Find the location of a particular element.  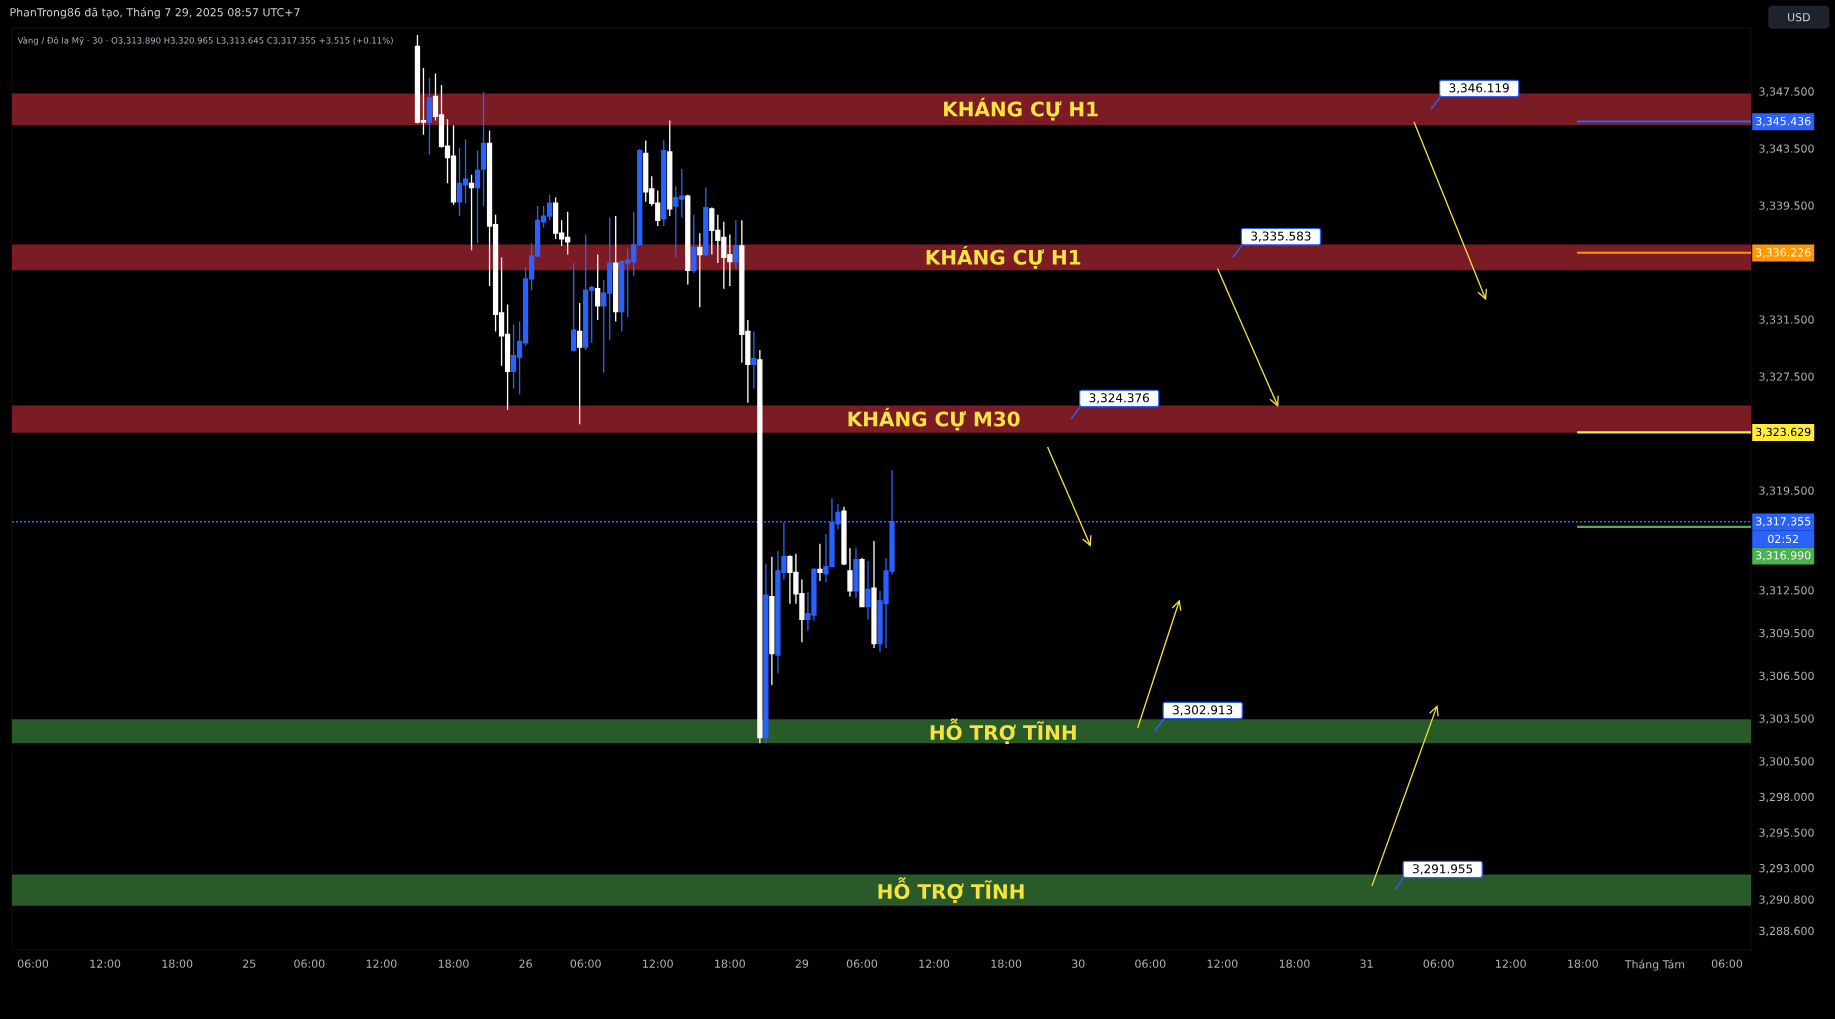

annotation: 3,346.119 is located at coordinates (1479, 88).